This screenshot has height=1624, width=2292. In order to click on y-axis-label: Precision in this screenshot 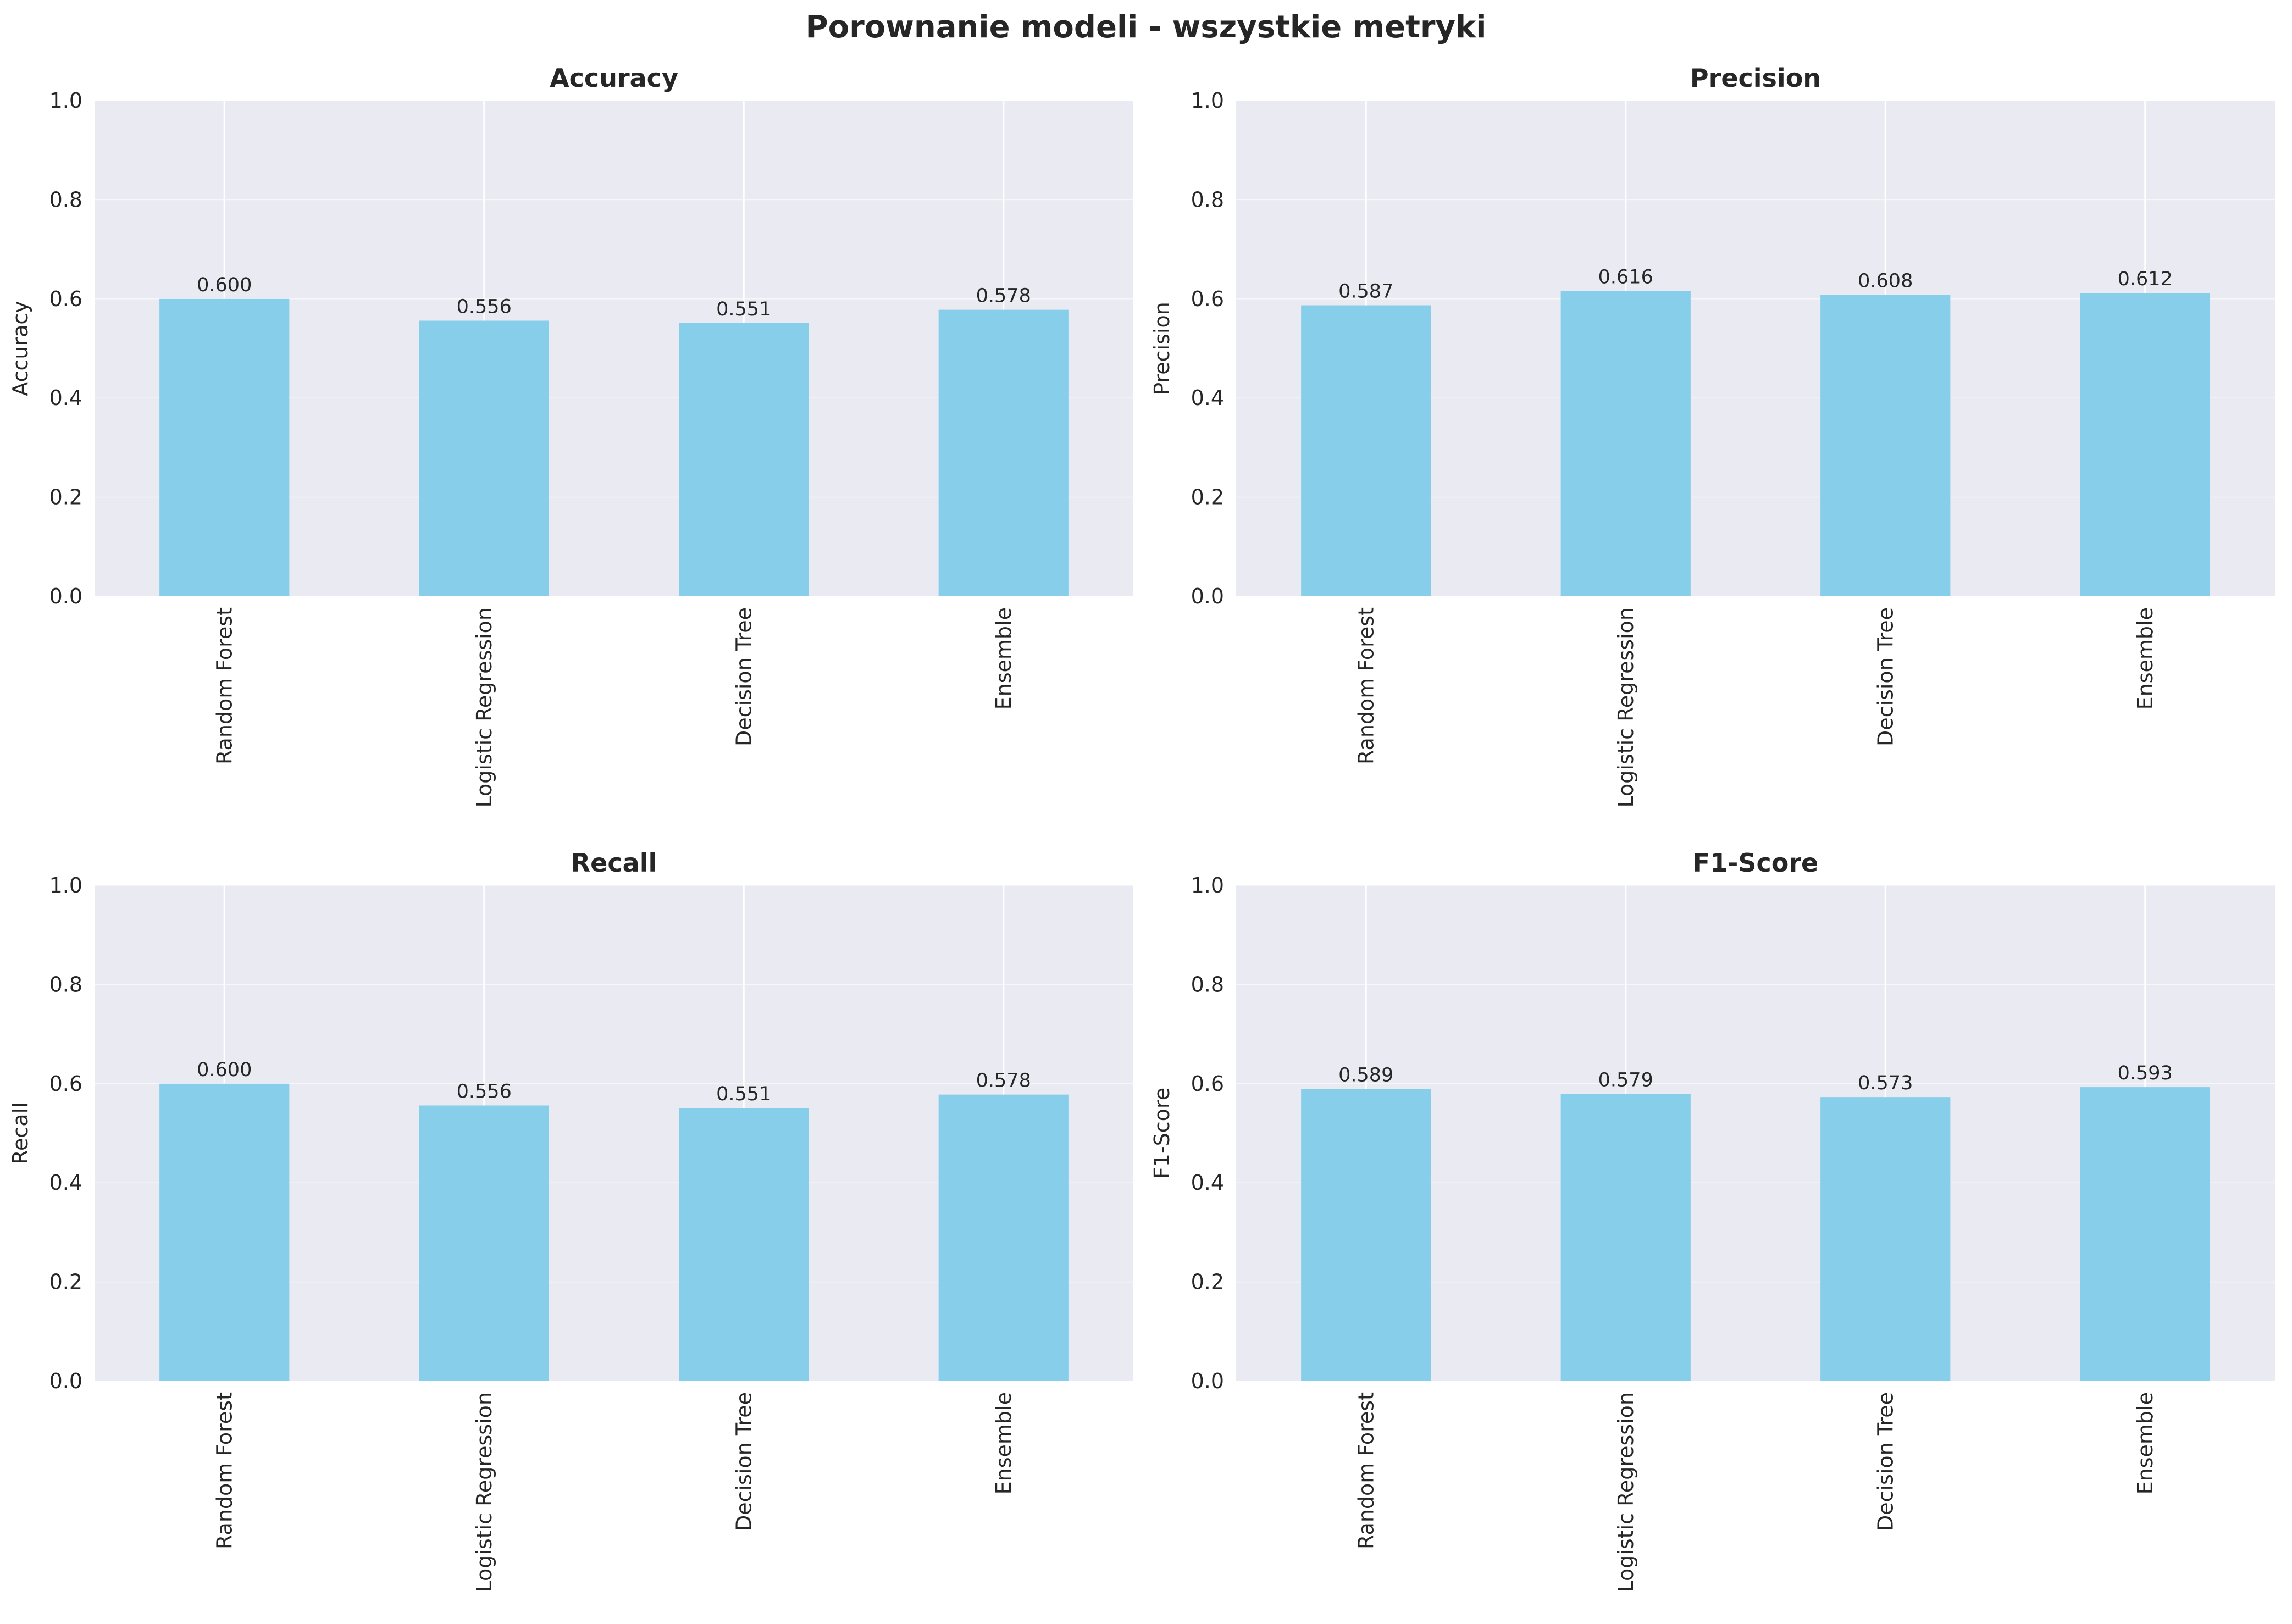, I will do `click(1162, 348)`.